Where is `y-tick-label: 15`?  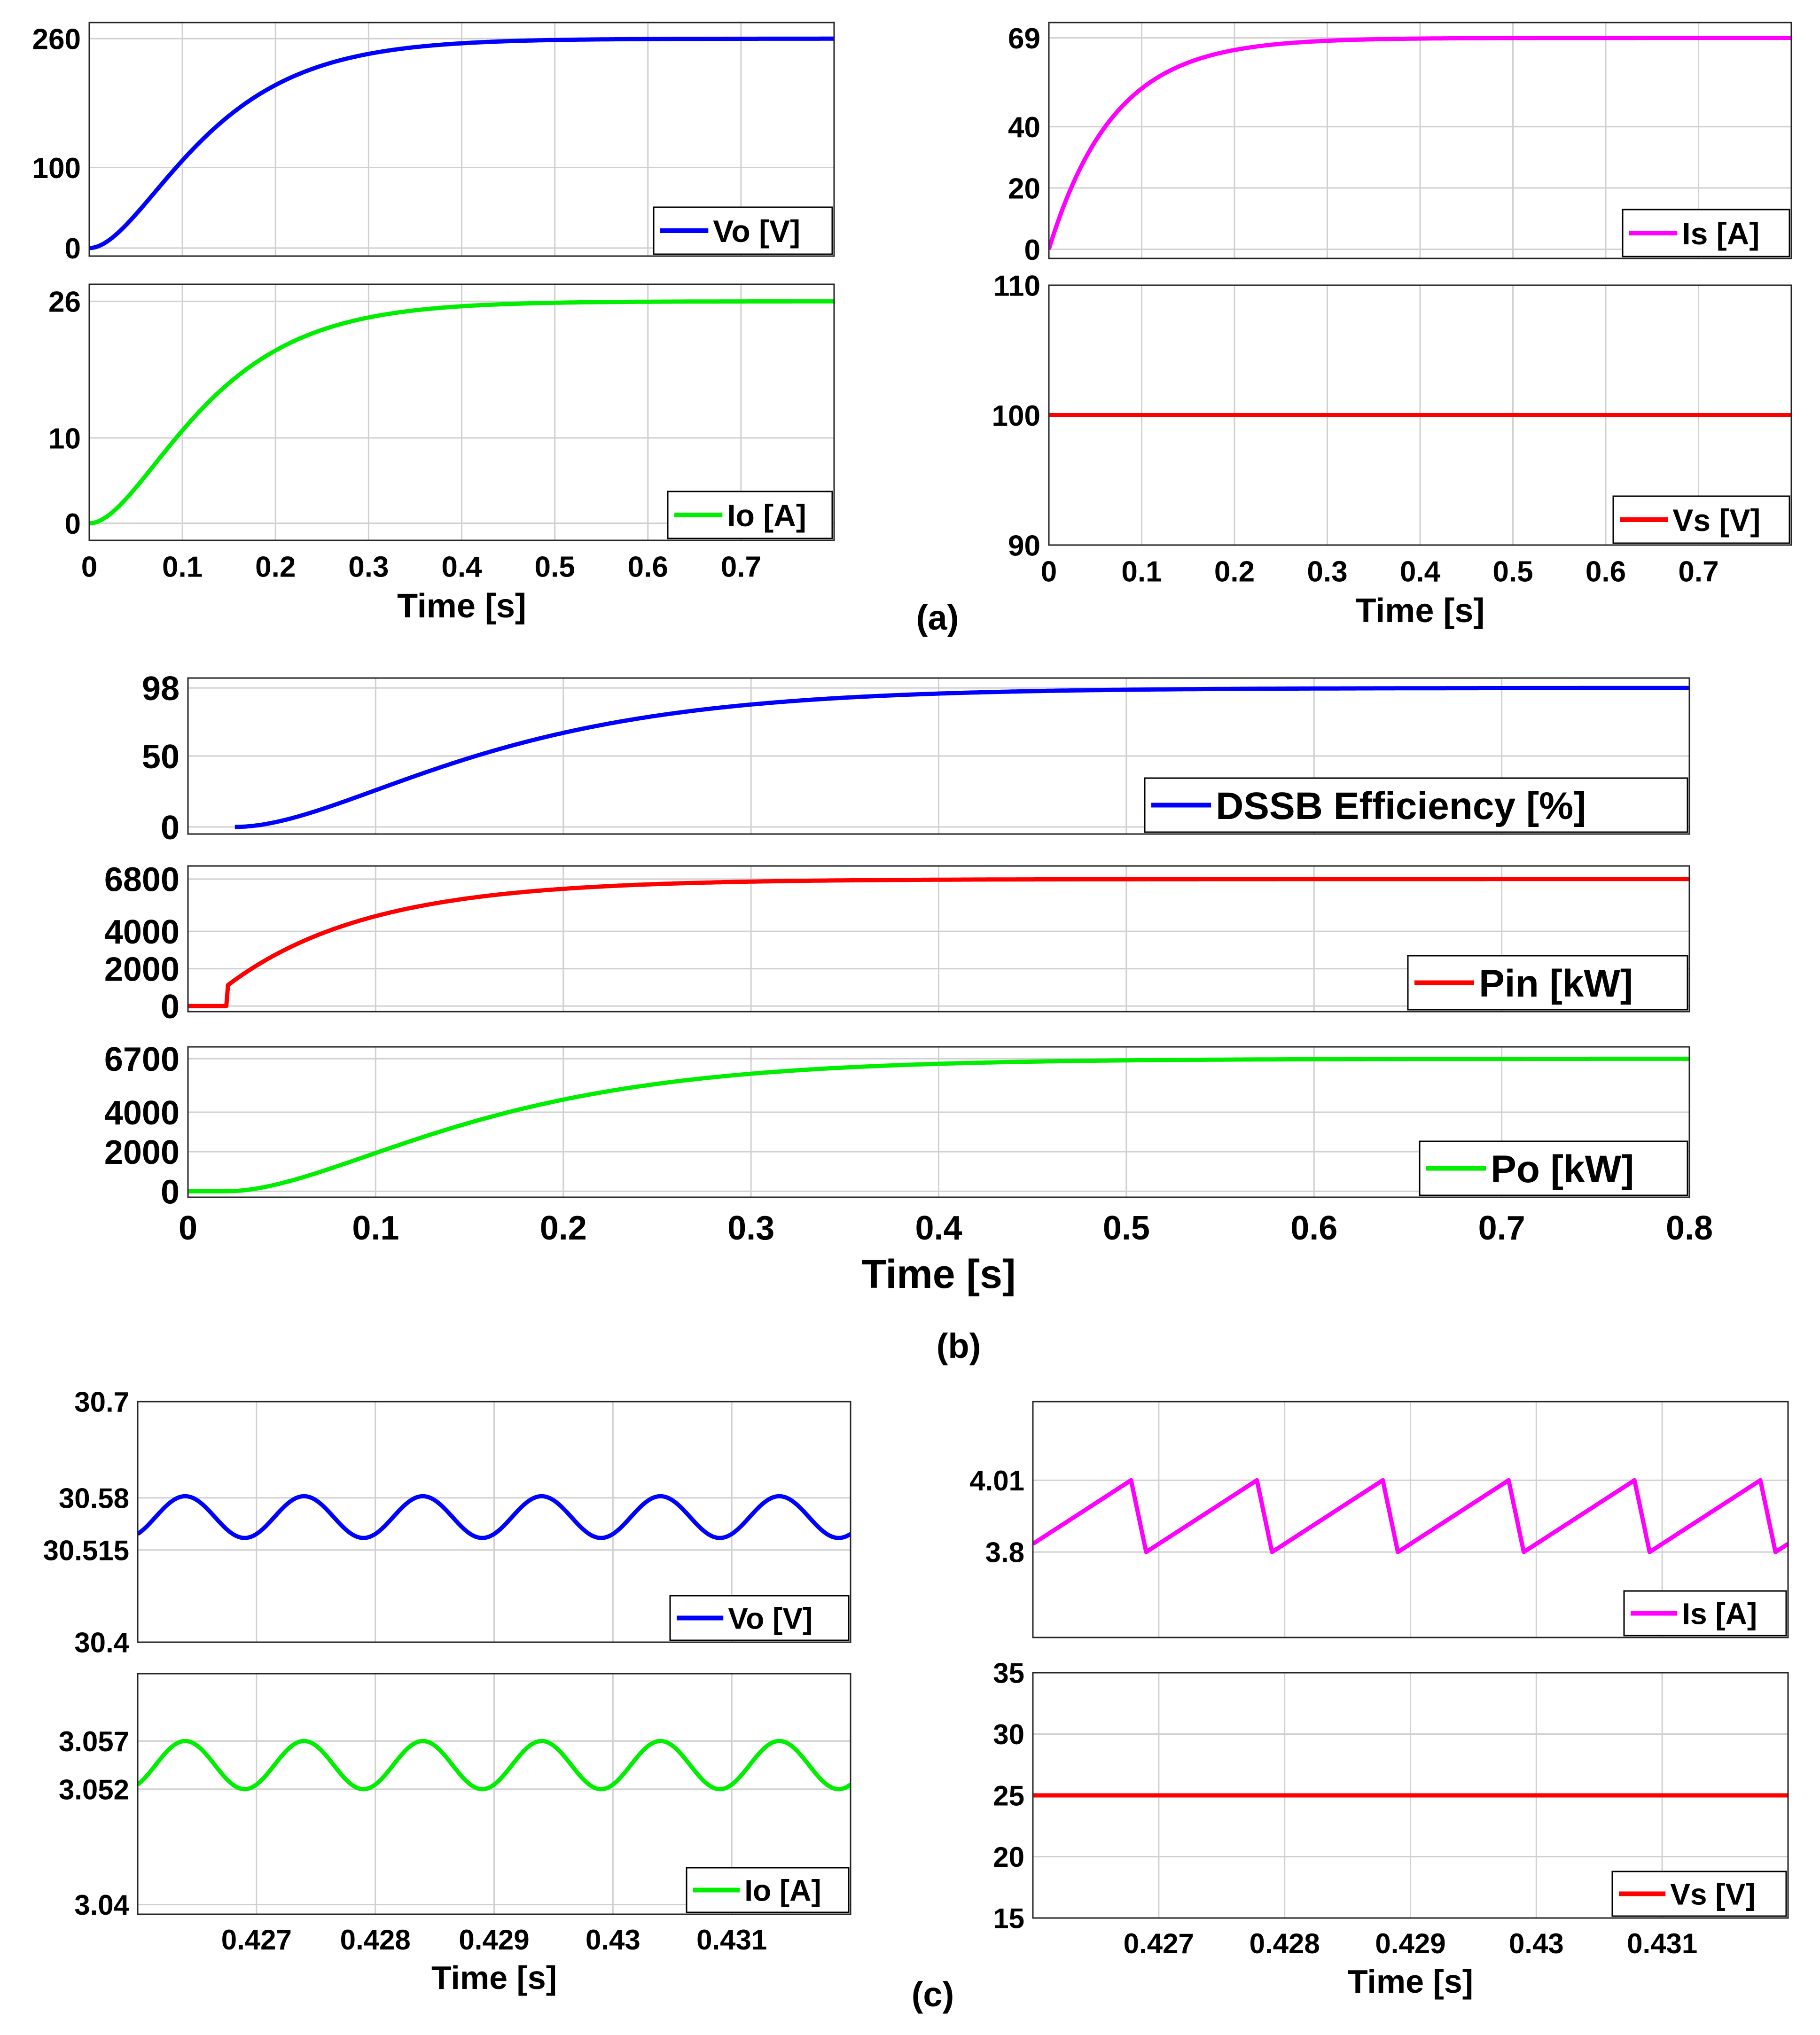 y-tick-label: 15 is located at coordinates (1009, 1918).